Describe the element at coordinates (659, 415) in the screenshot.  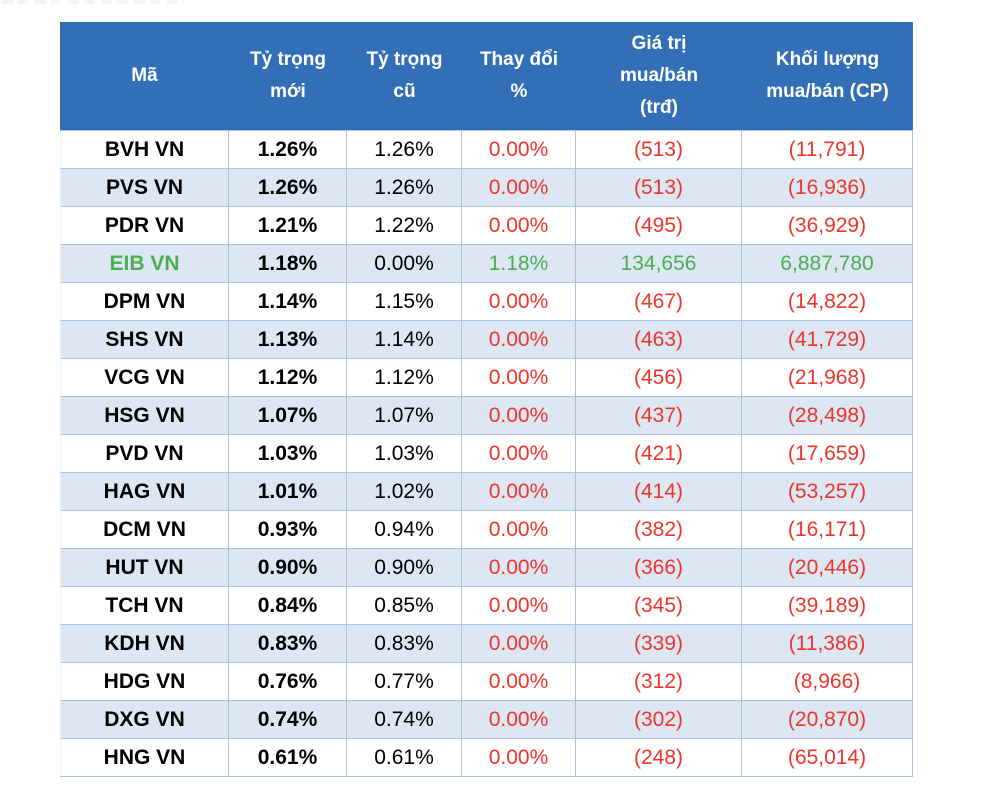
I see `cell-value: (437)` at that location.